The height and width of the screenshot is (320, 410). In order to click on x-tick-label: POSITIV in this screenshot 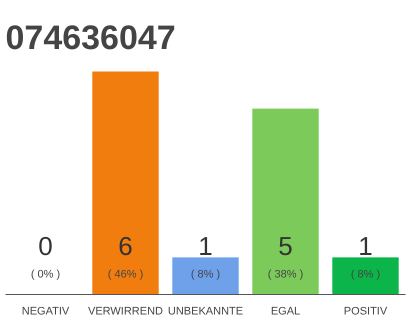, I will do `click(366, 312)`.